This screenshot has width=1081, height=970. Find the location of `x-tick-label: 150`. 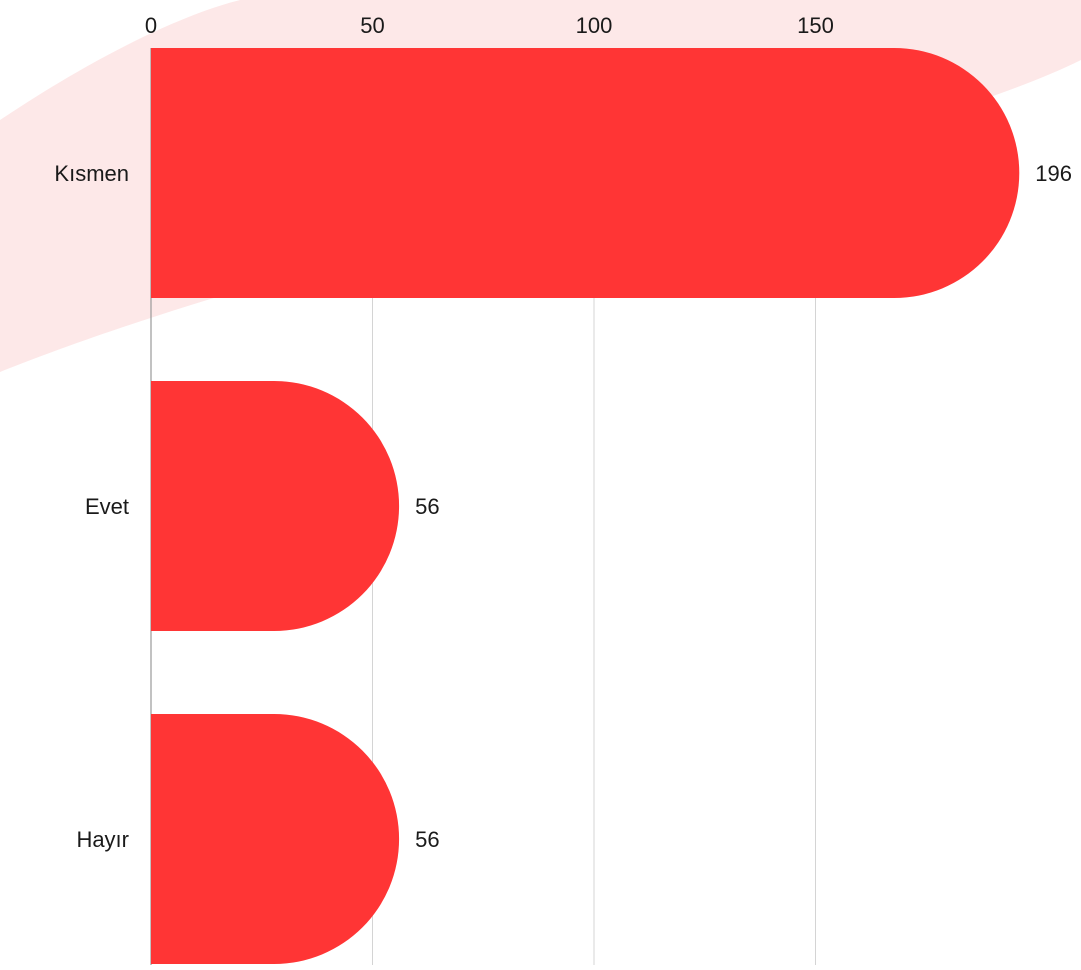

x-tick-label: 150 is located at coordinates (815, 25).